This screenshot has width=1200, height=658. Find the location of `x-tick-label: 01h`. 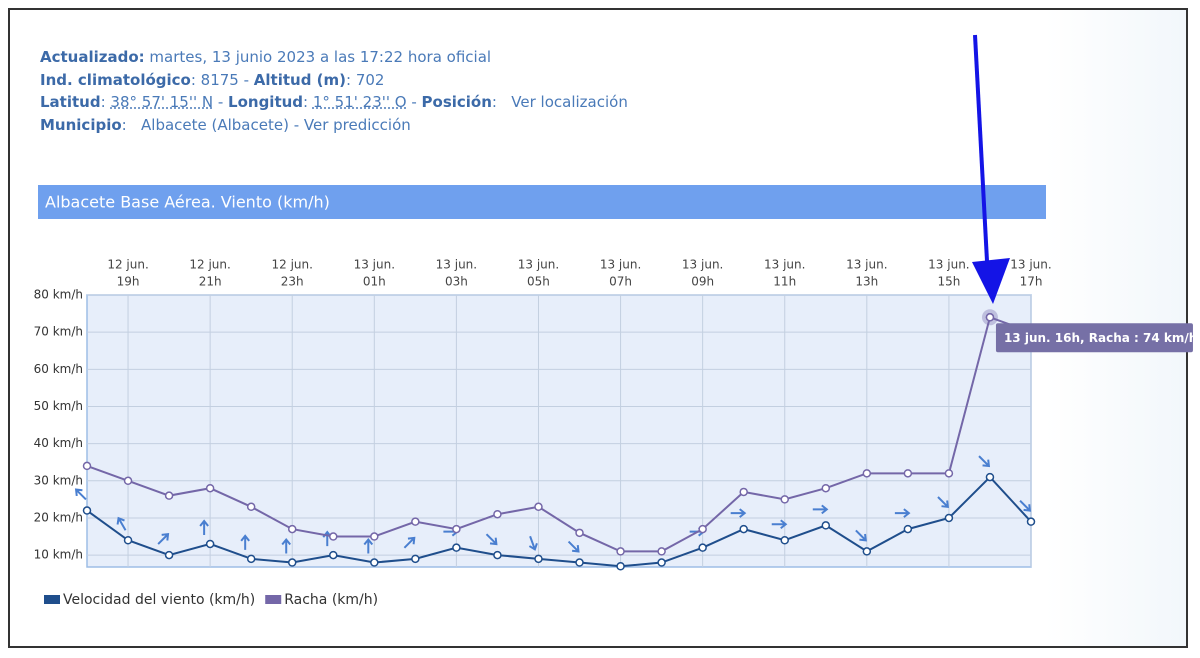

x-tick-label: 01h is located at coordinates (374, 282).